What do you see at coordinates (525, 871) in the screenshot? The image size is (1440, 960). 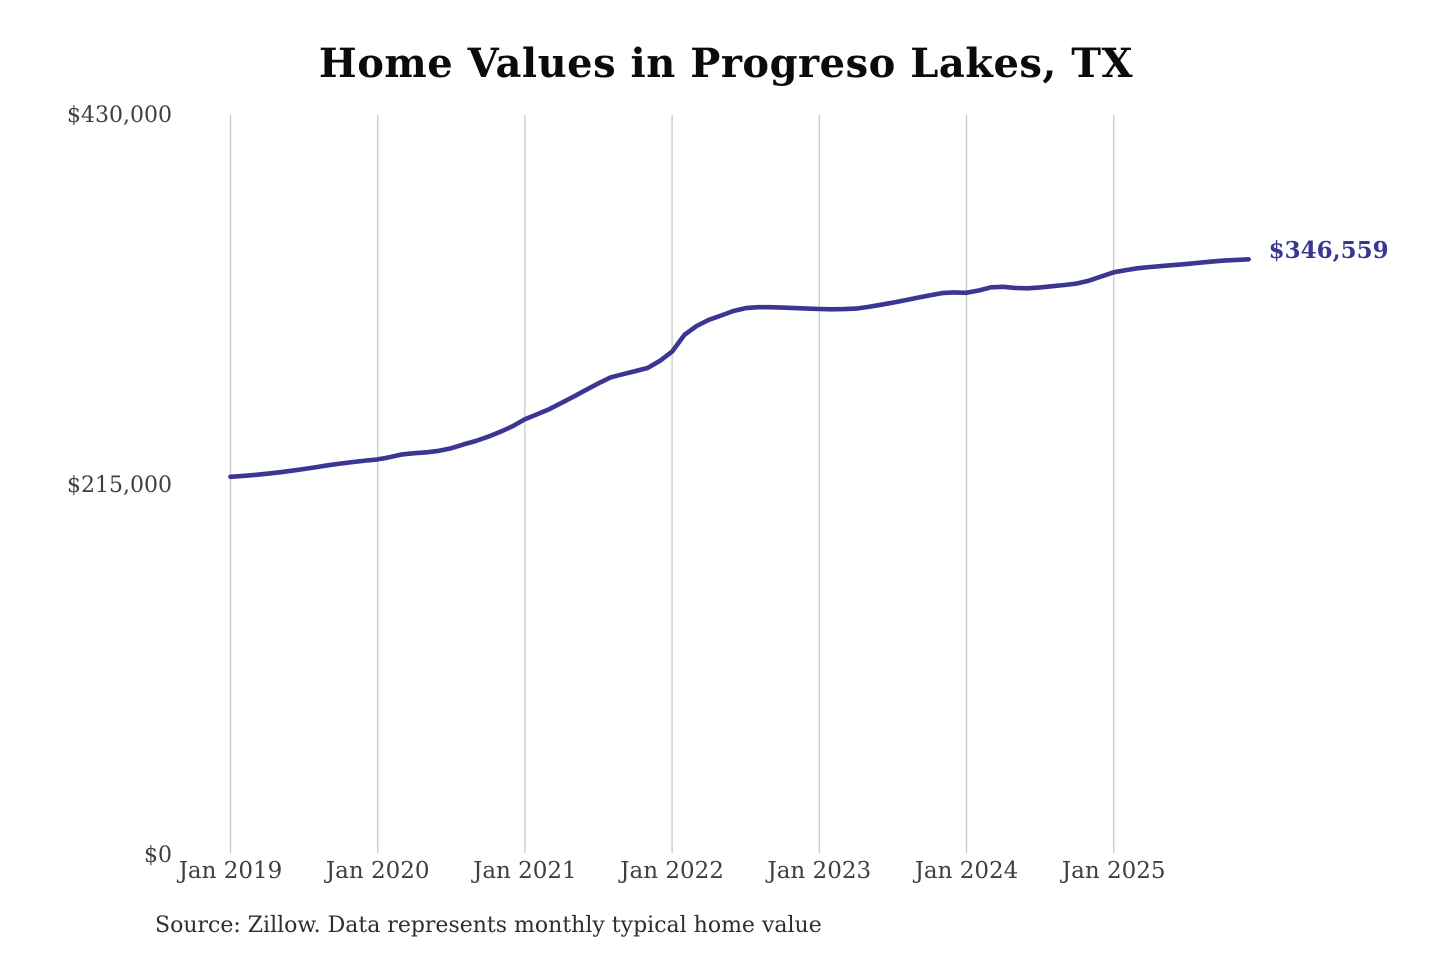 I see `x-axis-tick-label: Jan 2021` at bounding box center [525, 871].